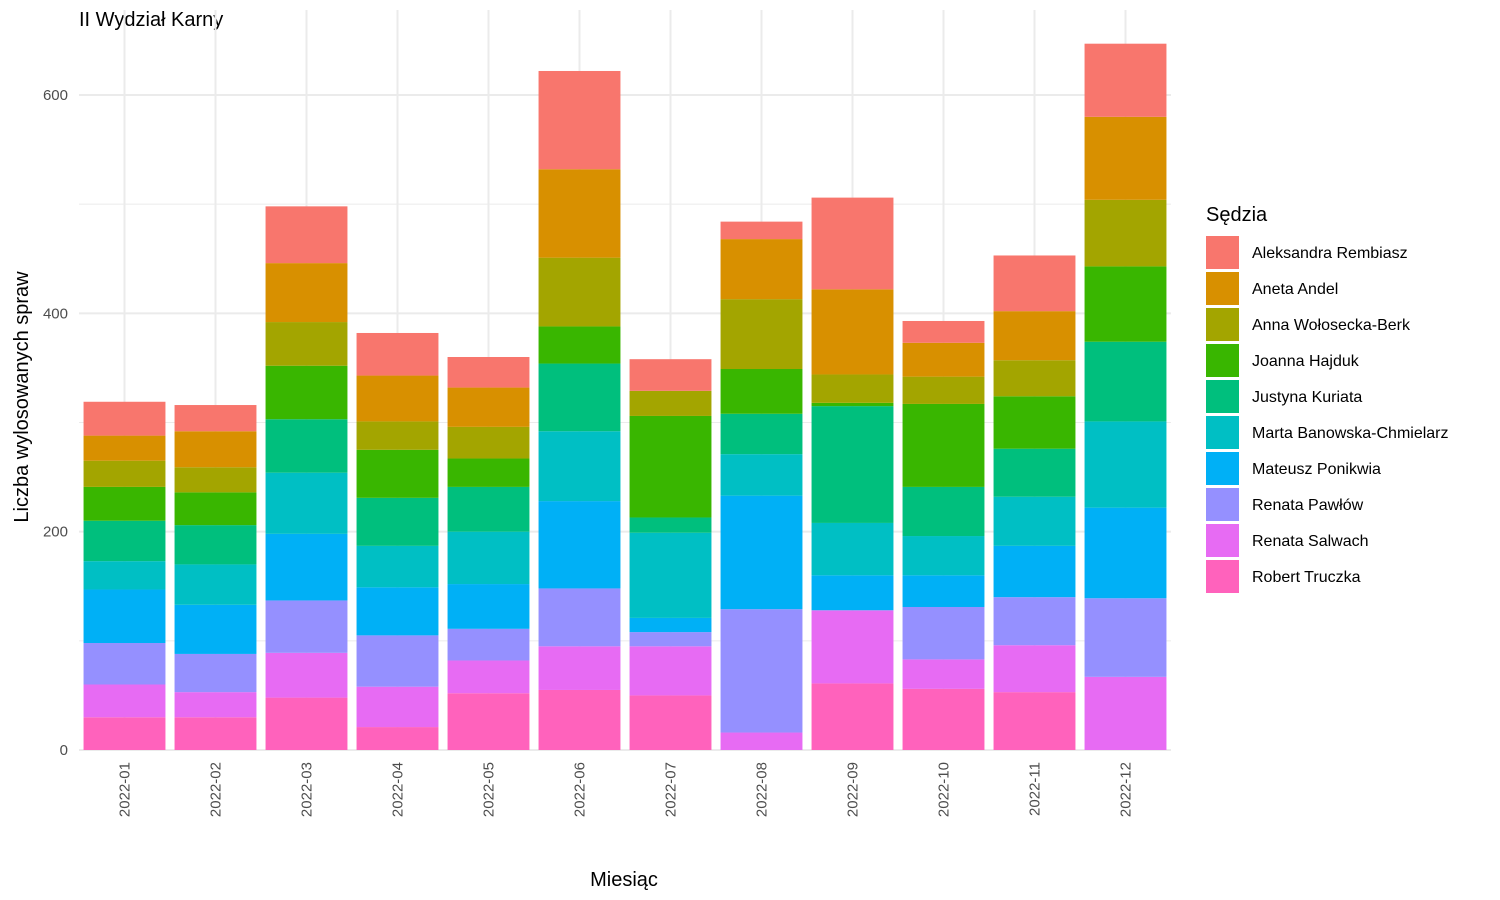 Image resolution: width=1500 pixels, height=900 pixels. What do you see at coordinates (1310, 541) in the screenshot?
I see `legend-label: Renata Salwach` at bounding box center [1310, 541].